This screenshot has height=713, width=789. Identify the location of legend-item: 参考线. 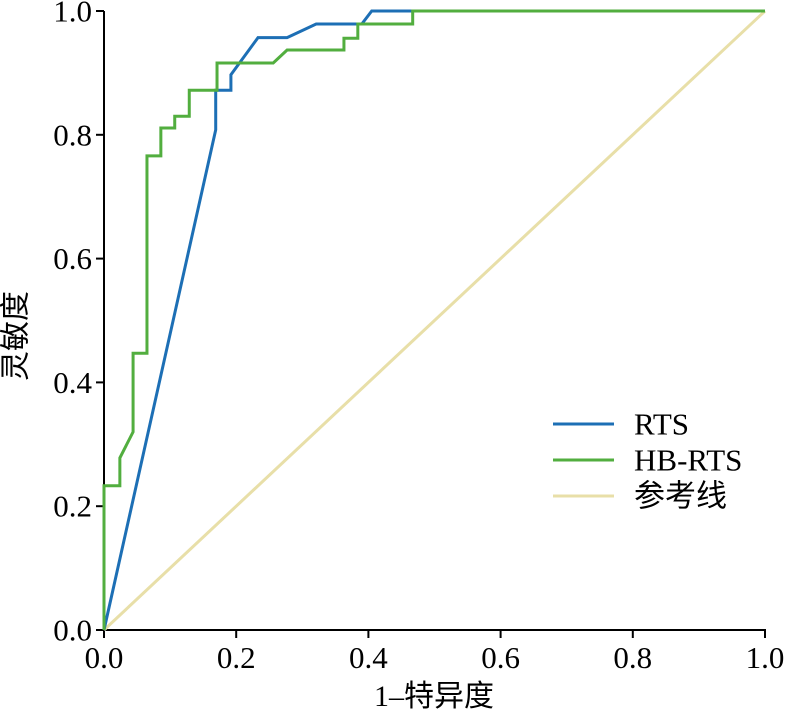
(640, 496).